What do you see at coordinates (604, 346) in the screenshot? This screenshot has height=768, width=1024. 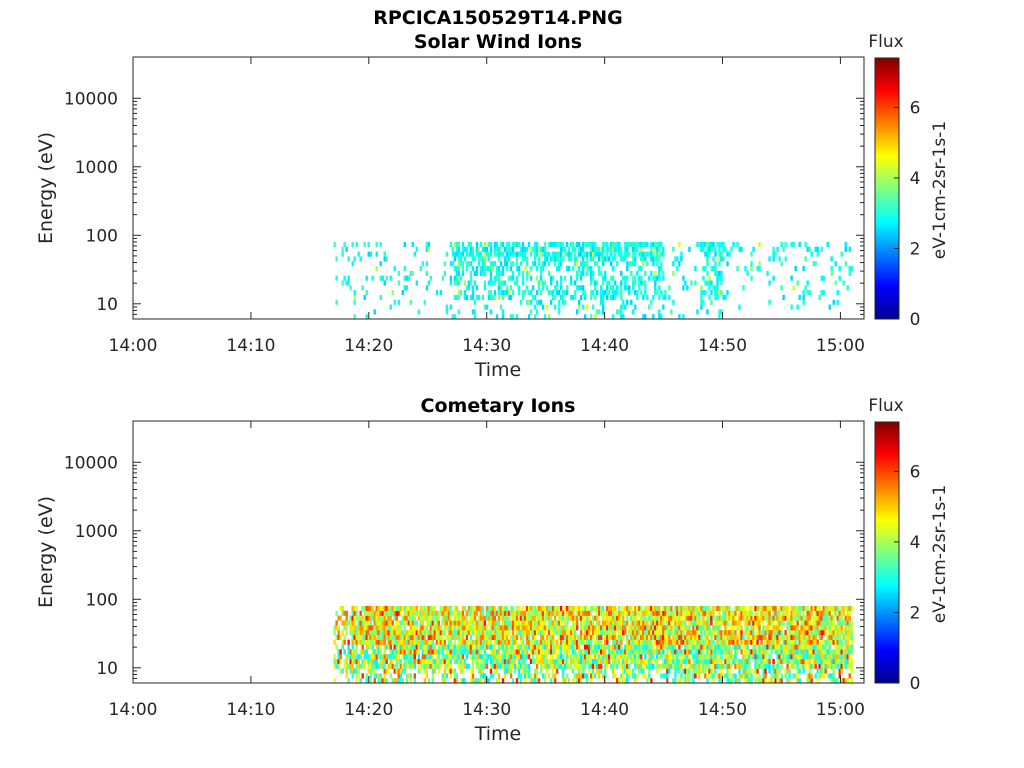 I see `x-tick-label: 14:40` at bounding box center [604, 346].